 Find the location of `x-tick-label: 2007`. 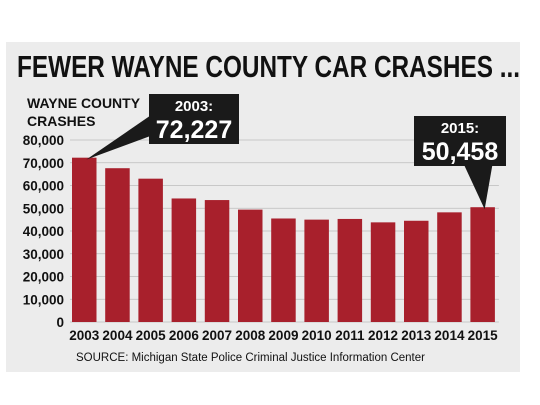

x-tick-label: 2007 is located at coordinates (217, 335).